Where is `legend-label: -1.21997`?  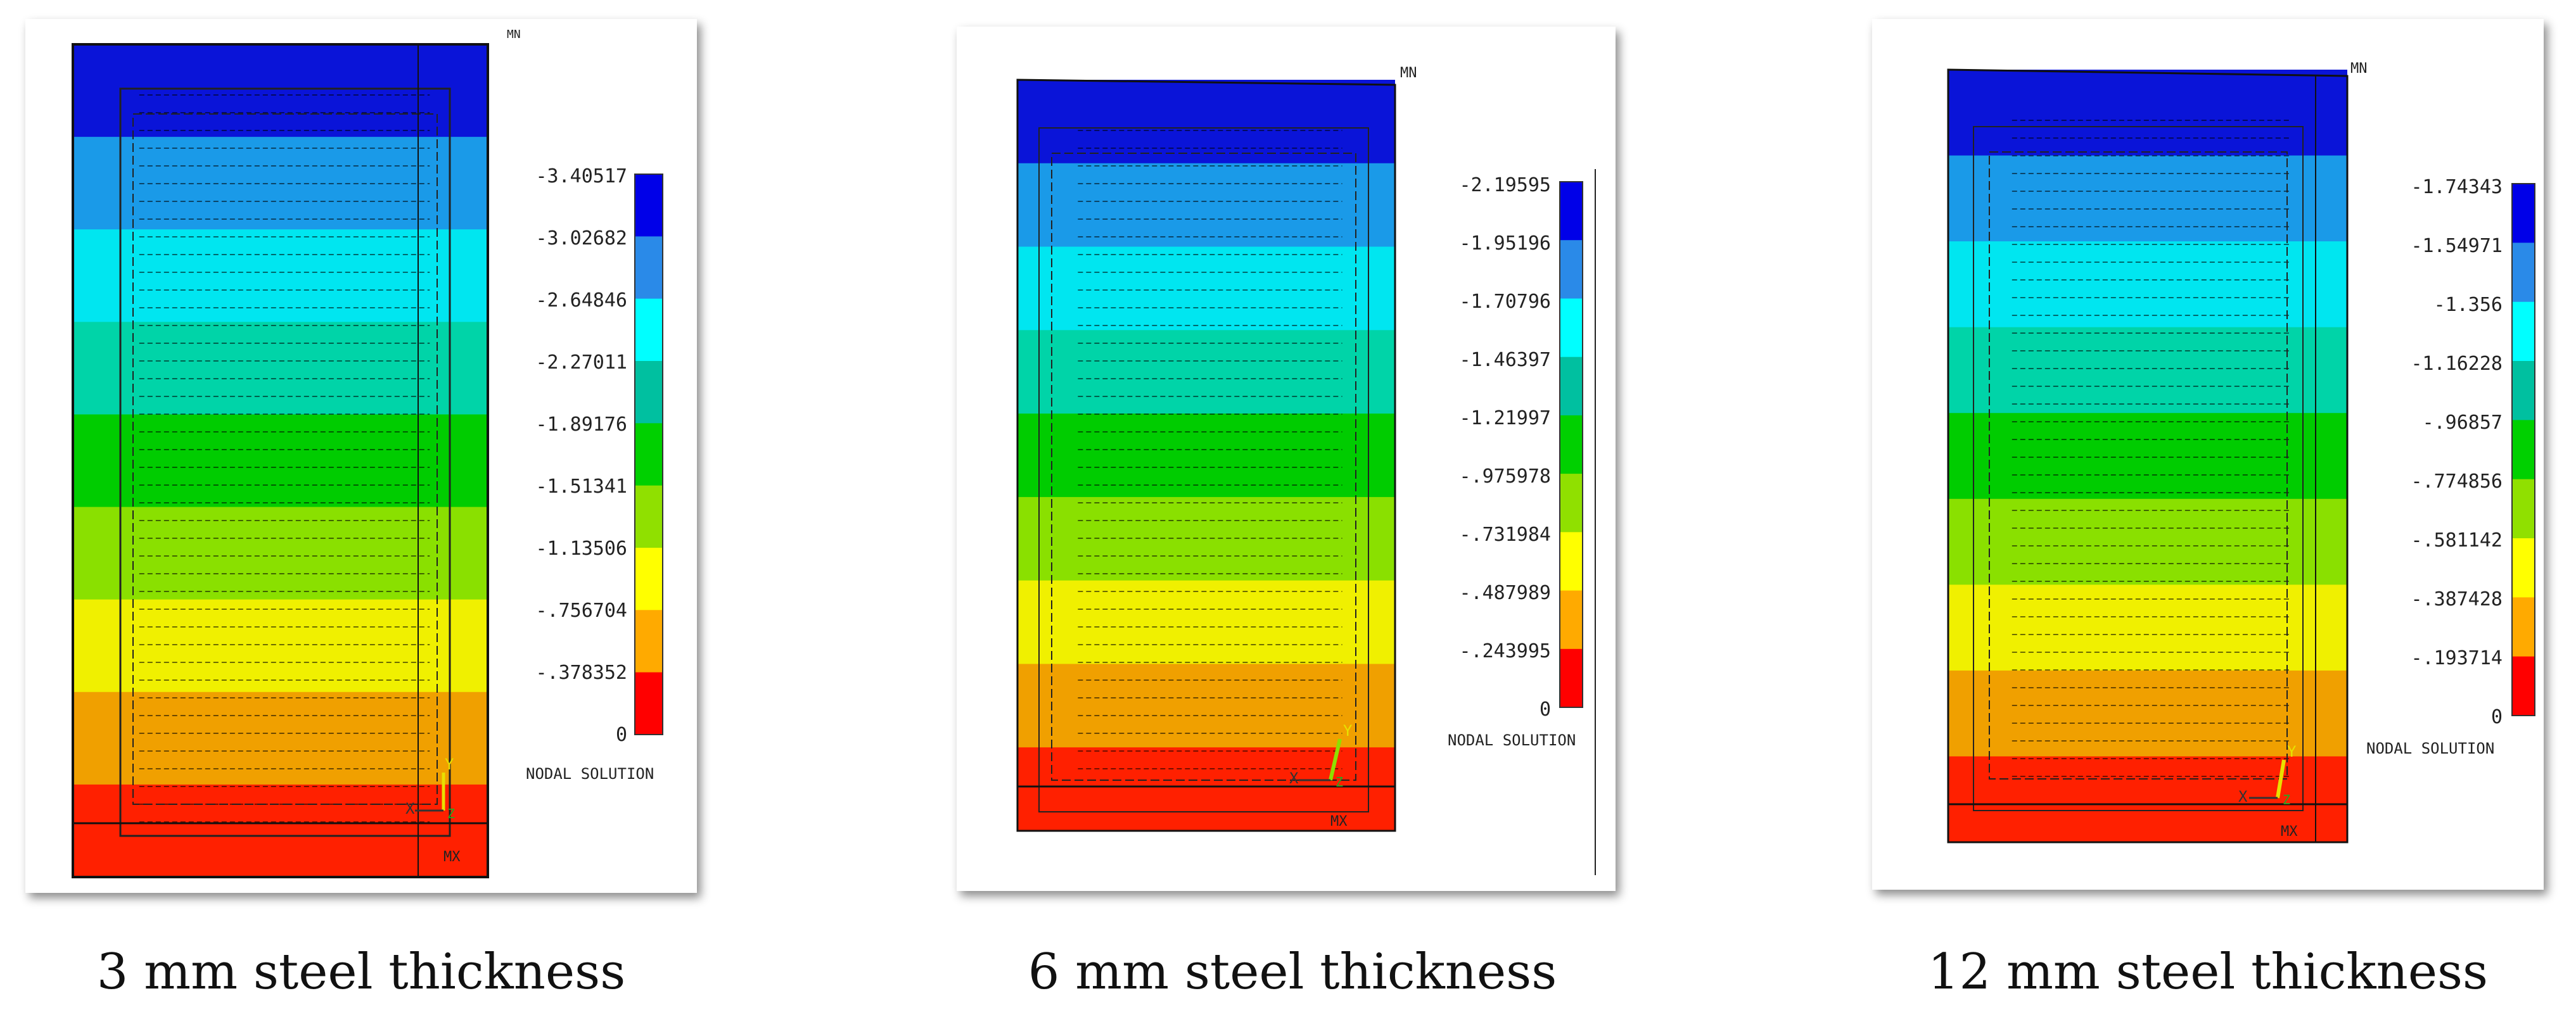
legend-label: -1.21997 is located at coordinates (1506, 418).